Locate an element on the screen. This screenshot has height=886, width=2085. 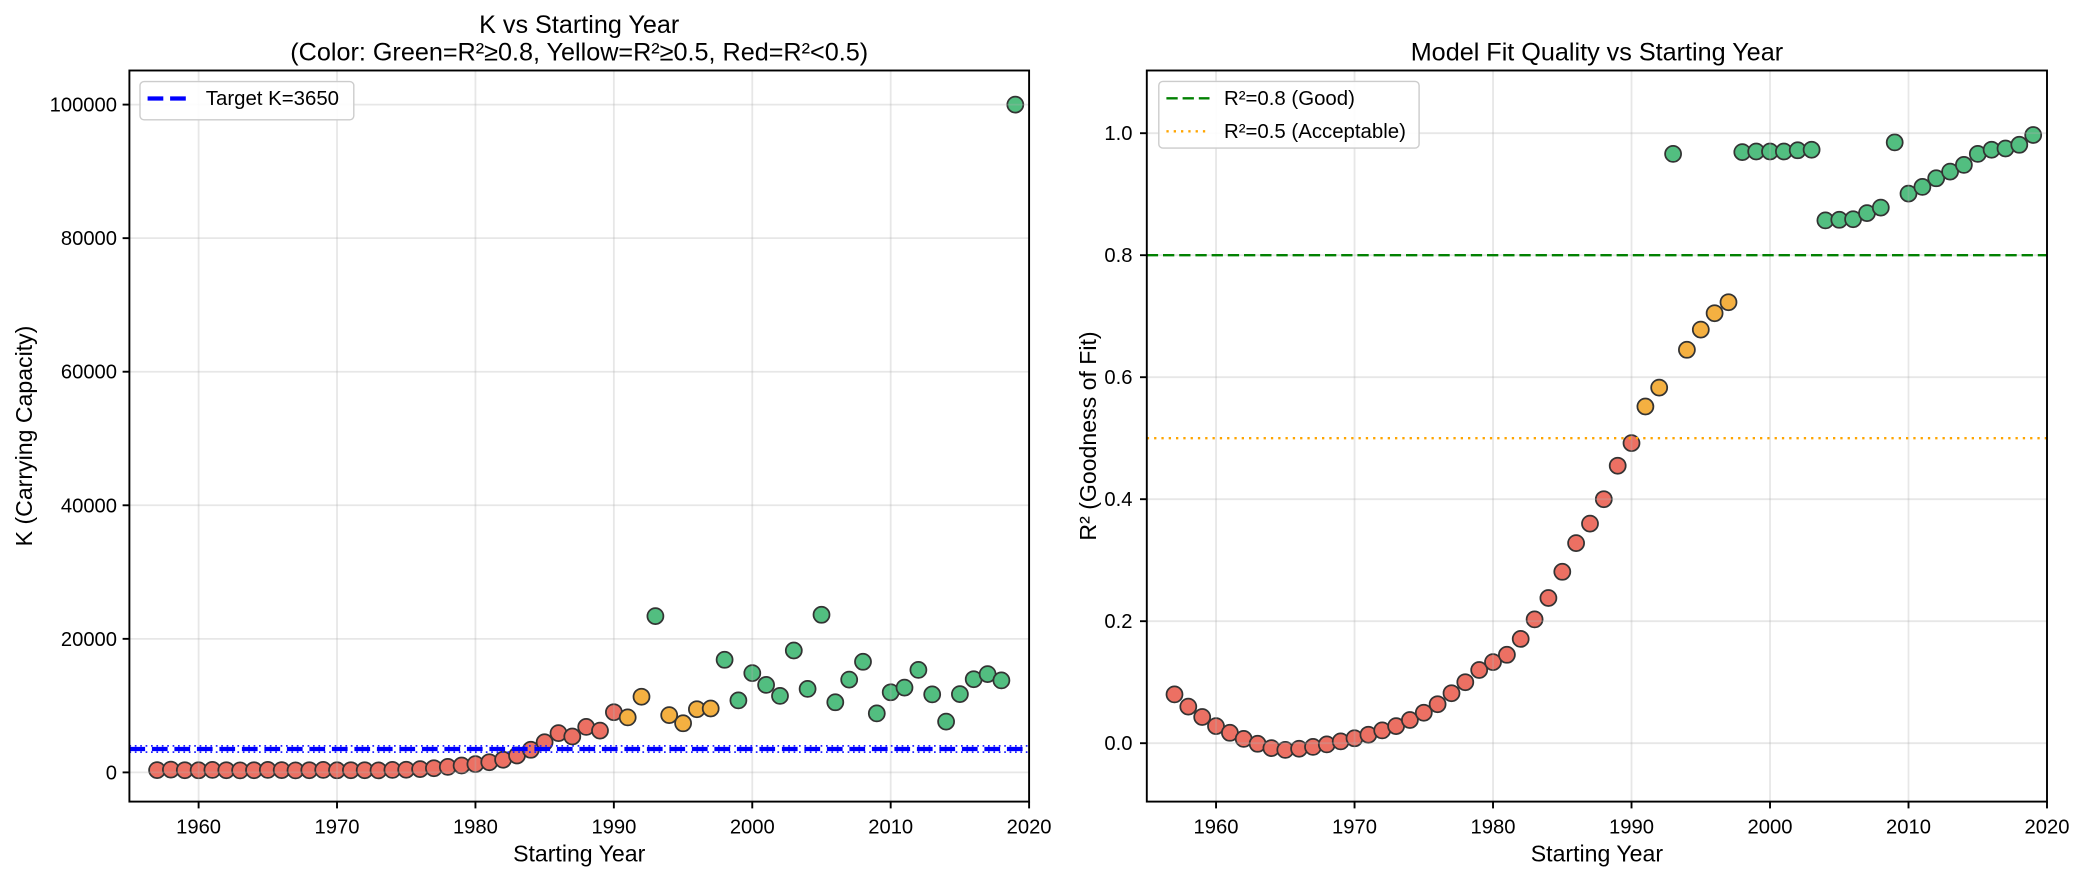
svg-text: 80000 is located at coordinates (89, 239).